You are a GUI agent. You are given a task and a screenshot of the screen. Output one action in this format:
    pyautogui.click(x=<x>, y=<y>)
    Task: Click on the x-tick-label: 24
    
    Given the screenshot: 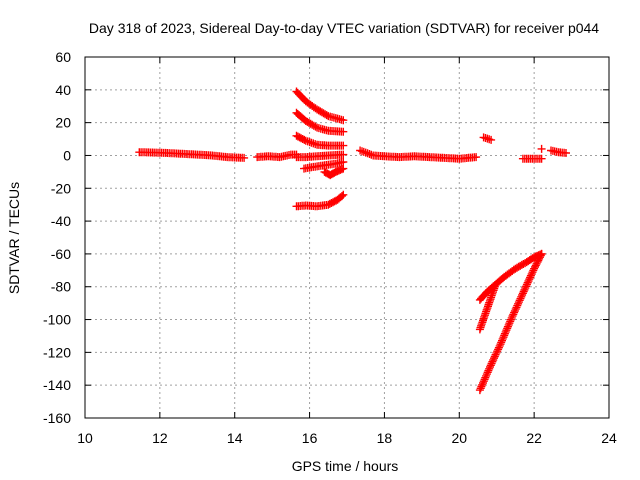 What is the action you would take?
    pyautogui.click(x=609, y=438)
    